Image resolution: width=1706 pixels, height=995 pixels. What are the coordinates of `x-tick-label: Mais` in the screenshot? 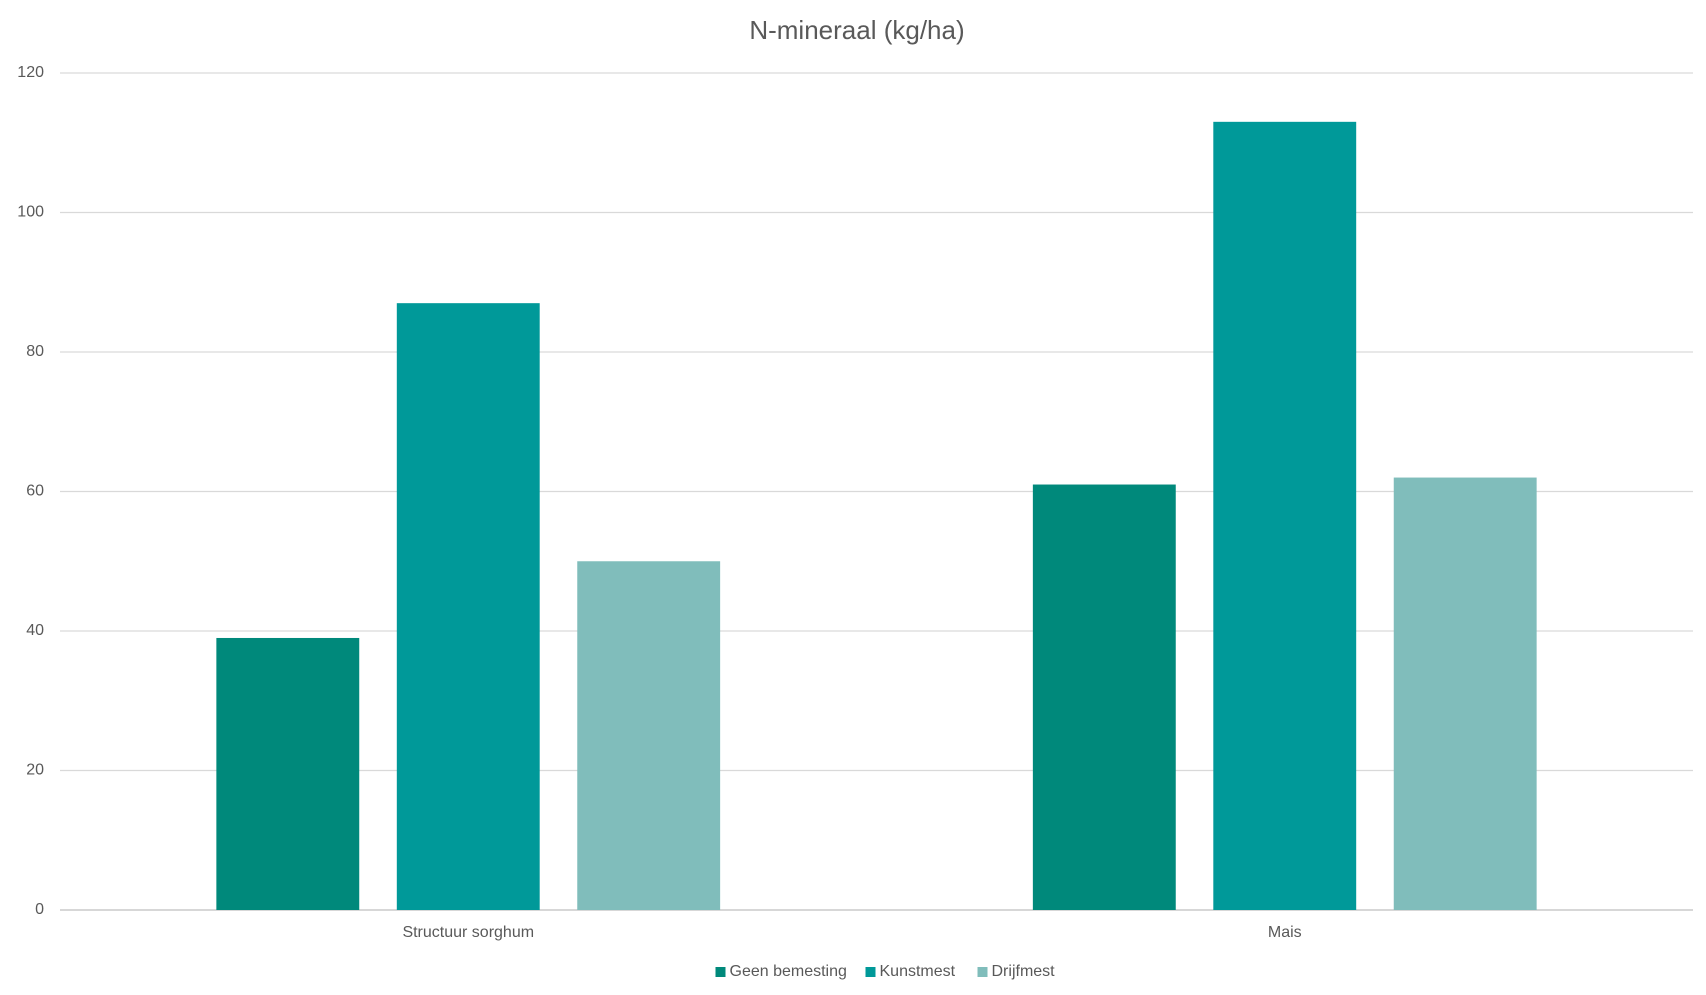 It's located at (1285, 932).